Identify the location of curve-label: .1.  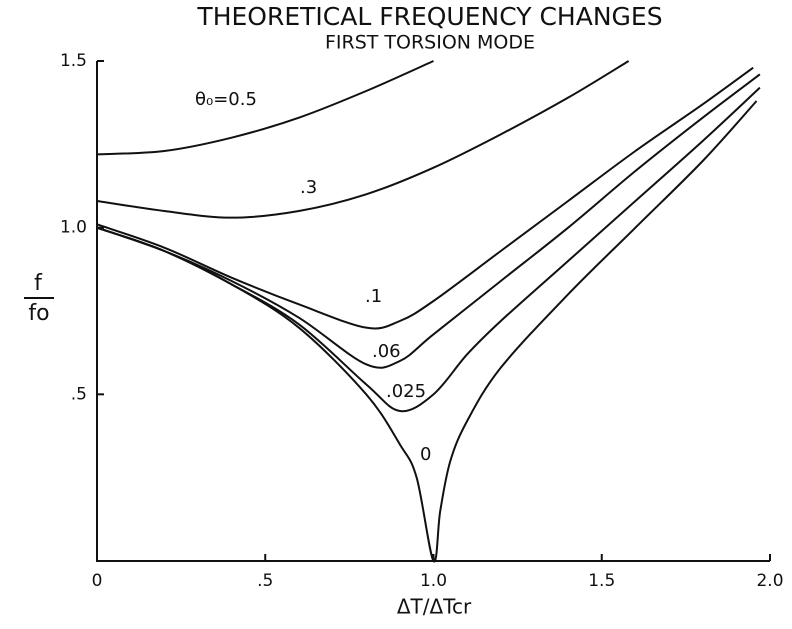
(373, 296).